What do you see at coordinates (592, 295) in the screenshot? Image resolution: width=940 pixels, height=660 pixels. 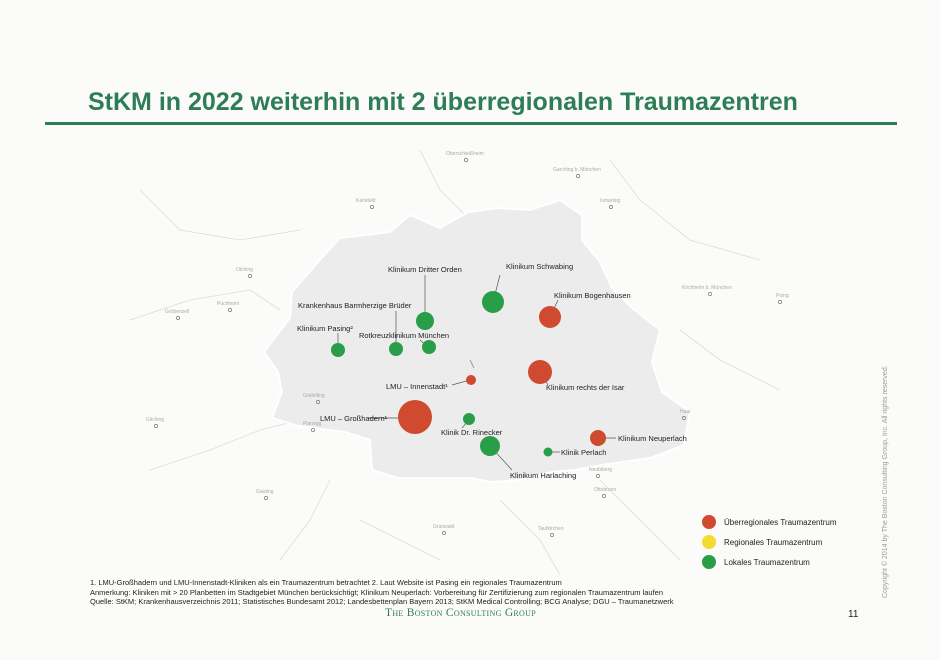 I see `clinic-label-bogenhausen: Klinikum Bogenhausen` at bounding box center [592, 295].